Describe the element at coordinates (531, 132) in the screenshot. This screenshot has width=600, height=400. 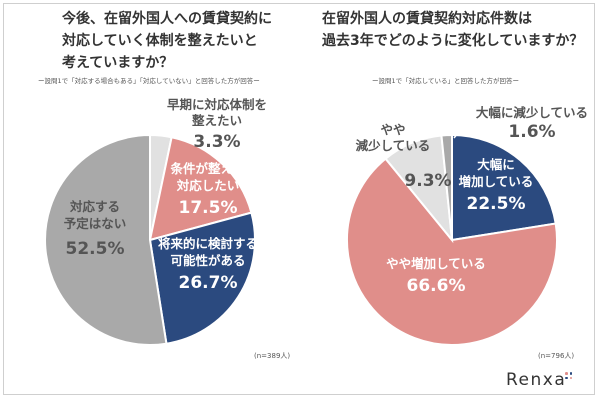
I see `pie2-slice-4-value: 1.6%` at that location.